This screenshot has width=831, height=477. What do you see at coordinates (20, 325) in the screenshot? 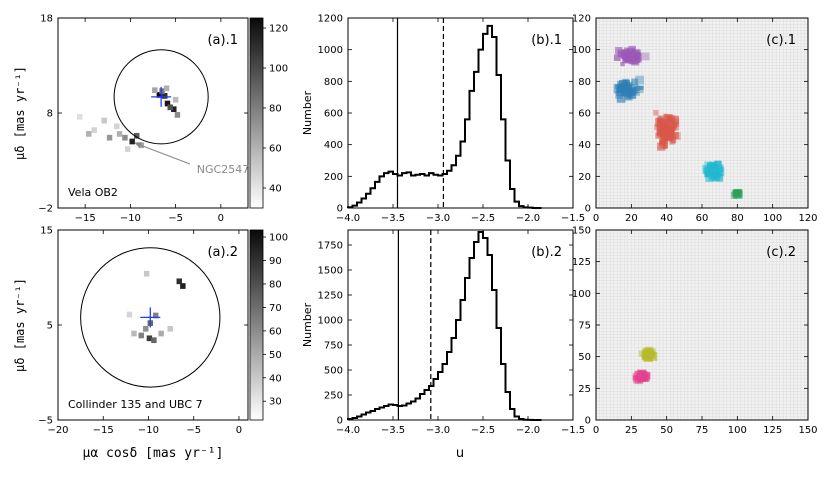
I see `panel-a2-ylabel: μδ [mas yr⁻¹]` at bounding box center [20, 325].